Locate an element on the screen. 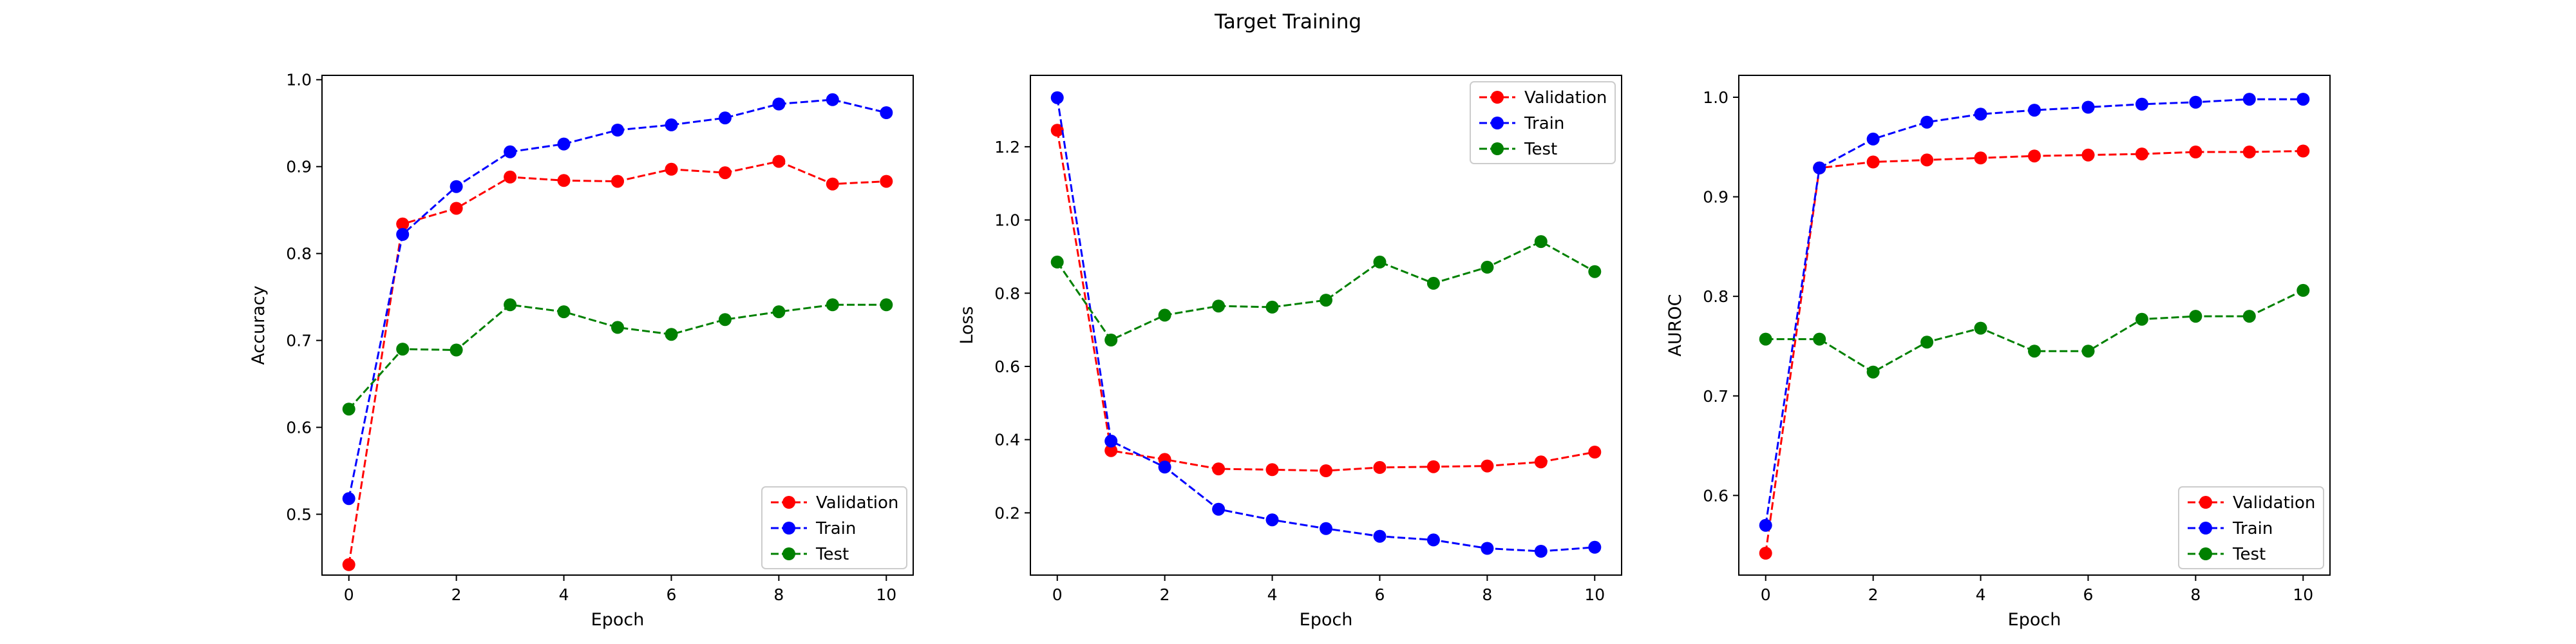  x-tick-label: 10 is located at coordinates (1595, 594).